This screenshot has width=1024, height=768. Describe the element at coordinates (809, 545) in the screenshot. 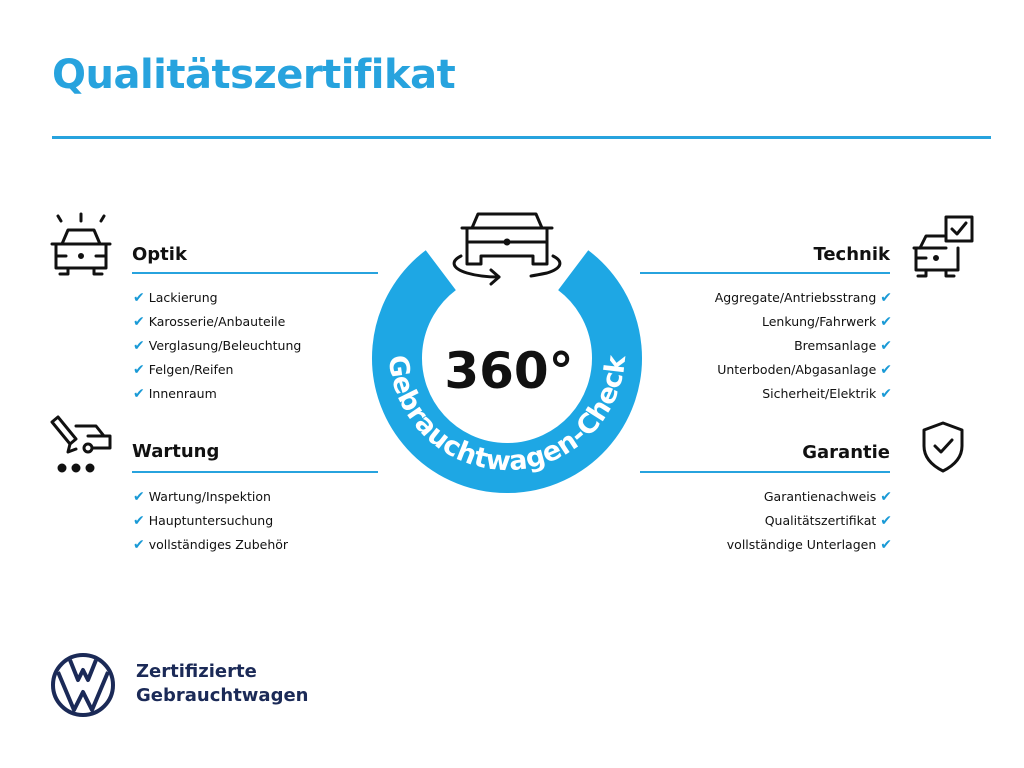

I see `list-item: vollständige Unterlagen ✔` at that location.